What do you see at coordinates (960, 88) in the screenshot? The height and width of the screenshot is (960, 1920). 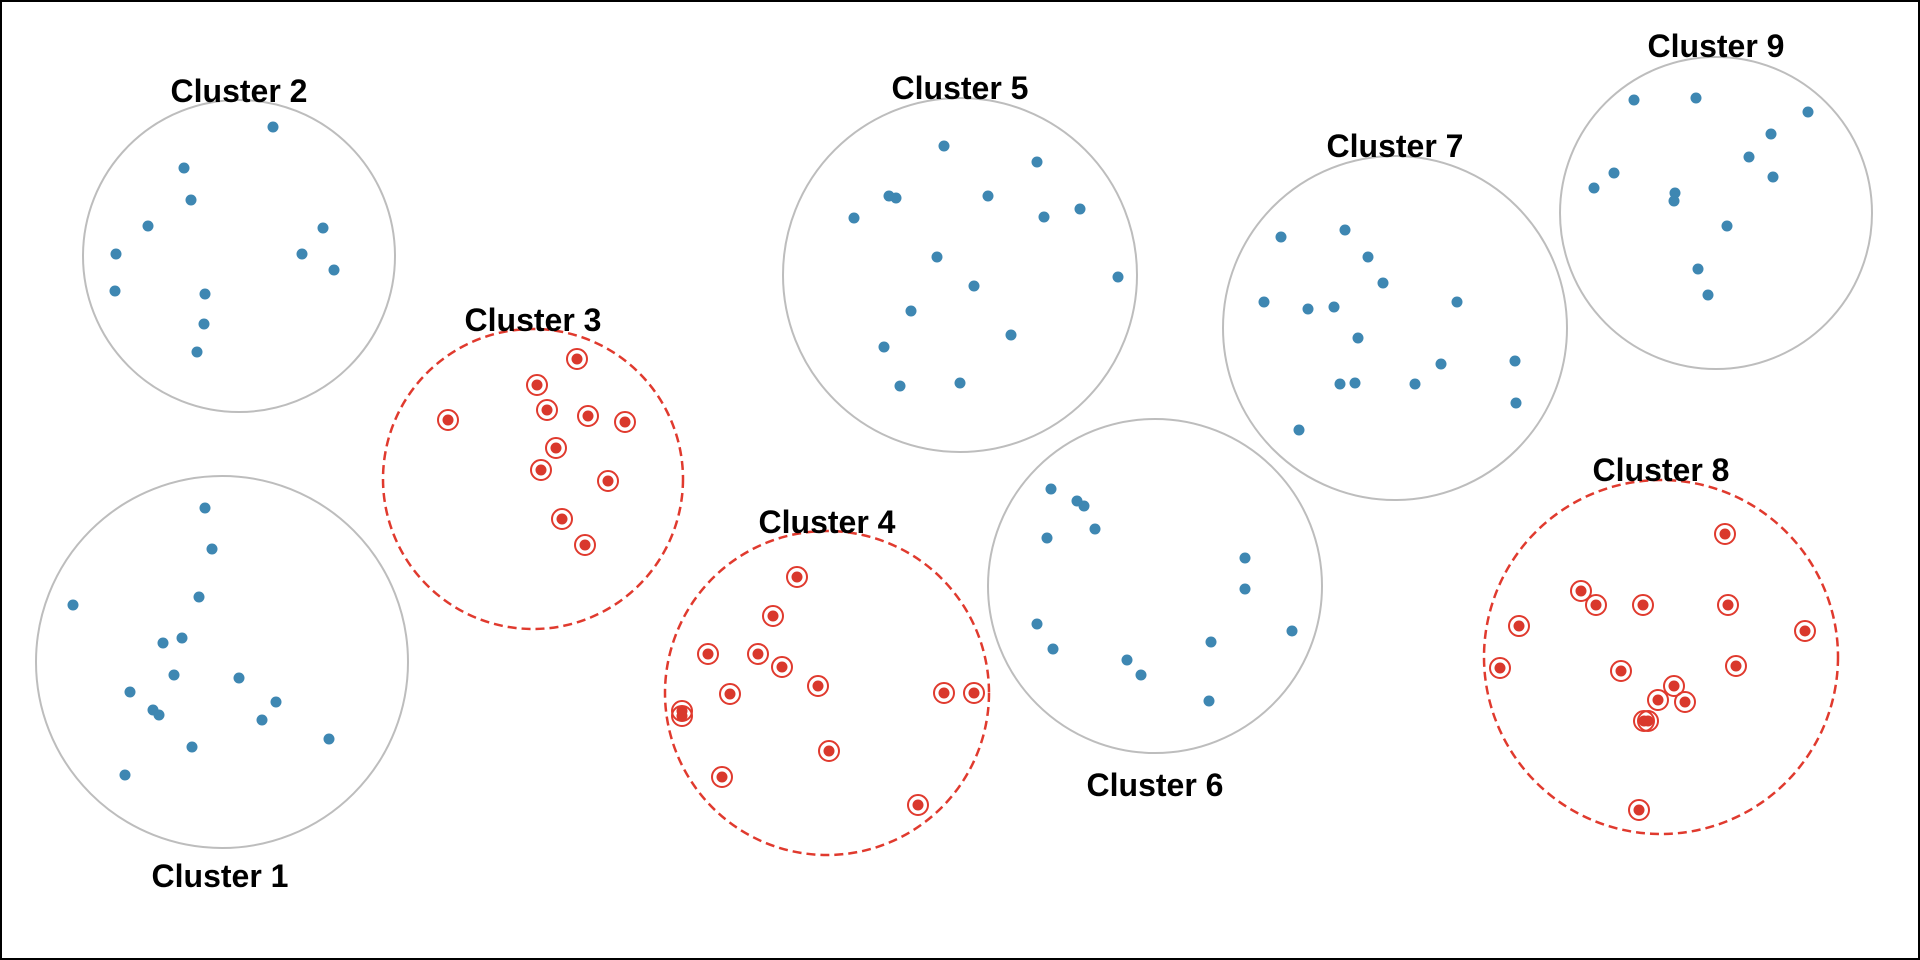 I see `cluster-5-label: Cluster 5` at bounding box center [960, 88].